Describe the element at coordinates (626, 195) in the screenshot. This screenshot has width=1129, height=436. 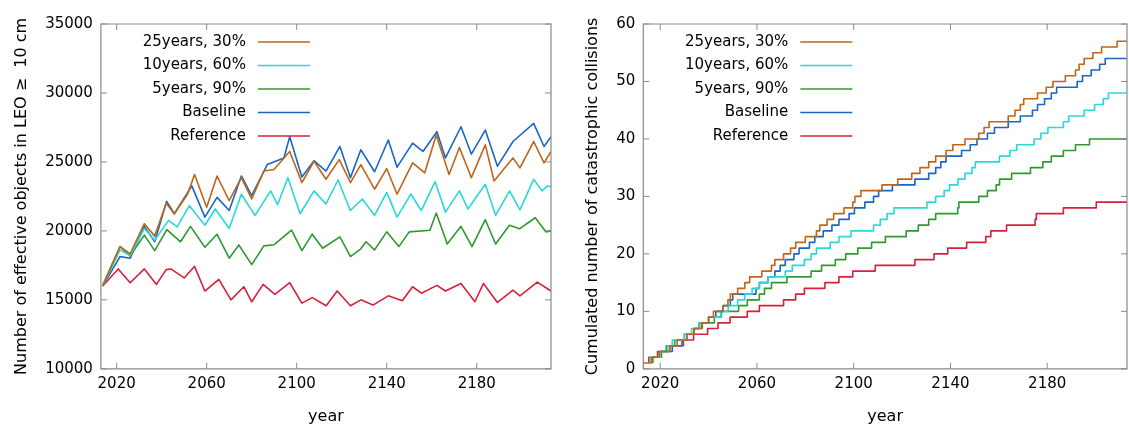
I see `y-tick-label: 30` at that location.